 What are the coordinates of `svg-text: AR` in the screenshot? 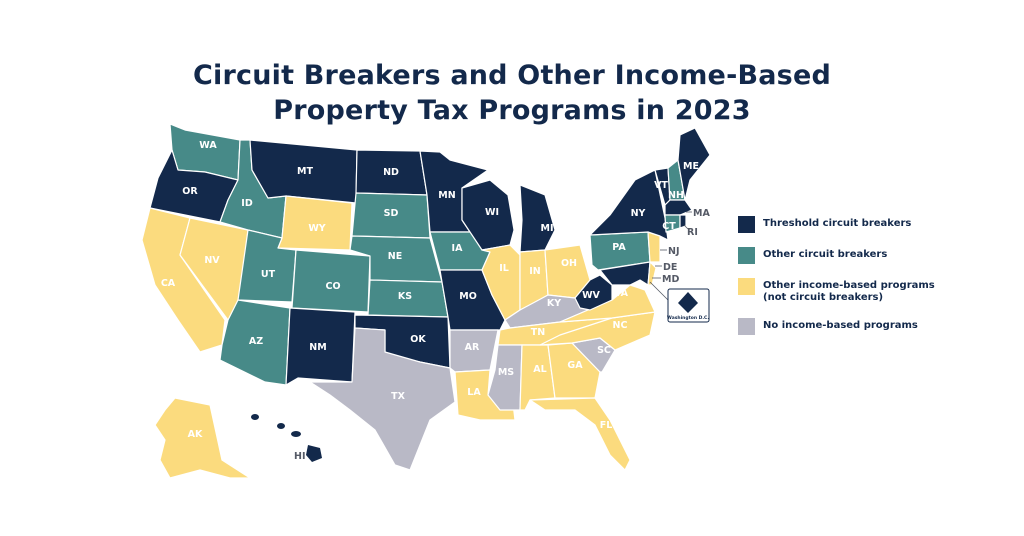 It's located at (472, 347).